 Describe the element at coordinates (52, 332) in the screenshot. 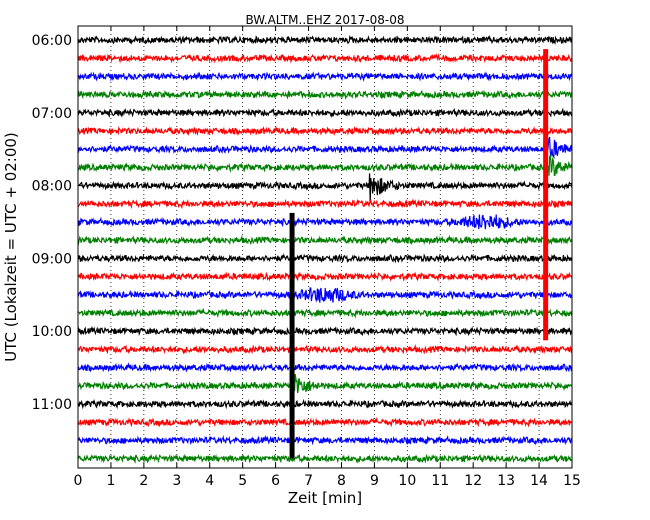

I see `y-tick-label: 10:00` at that location.